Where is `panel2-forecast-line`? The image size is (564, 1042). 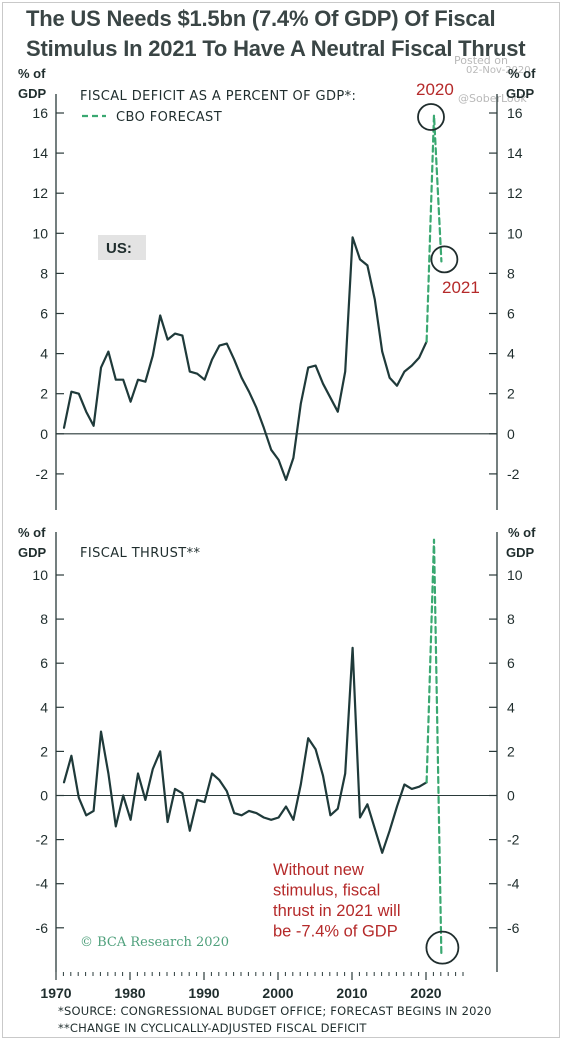 panel2-forecast-line is located at coordinates (434, 748).